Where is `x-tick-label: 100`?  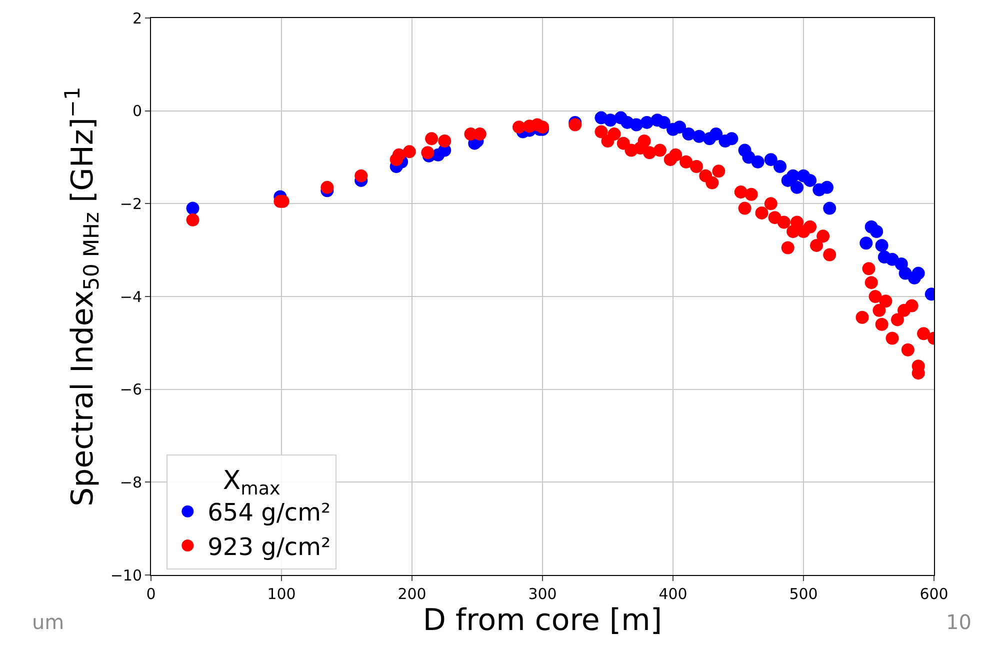 x-tick-label: 100 is located at coordinates (281, 594).